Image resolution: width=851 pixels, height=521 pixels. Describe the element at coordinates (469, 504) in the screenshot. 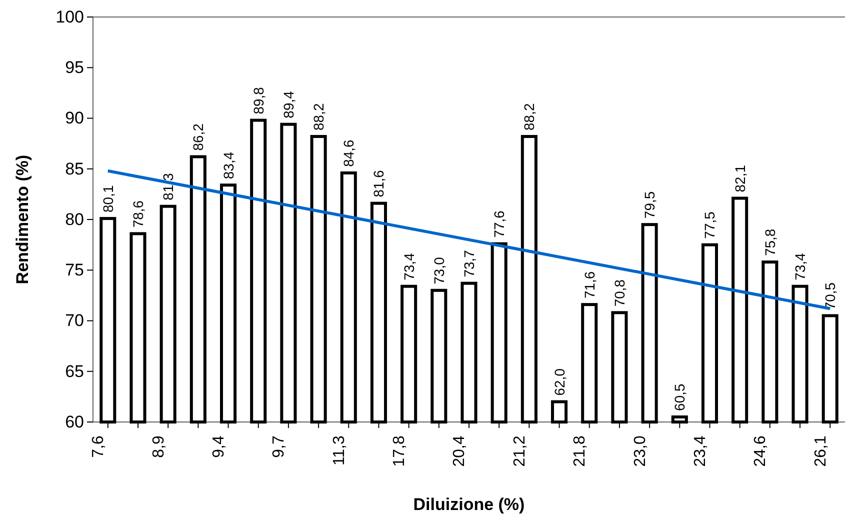

I see `x-axis-title: Diluizione (%)` at that location.